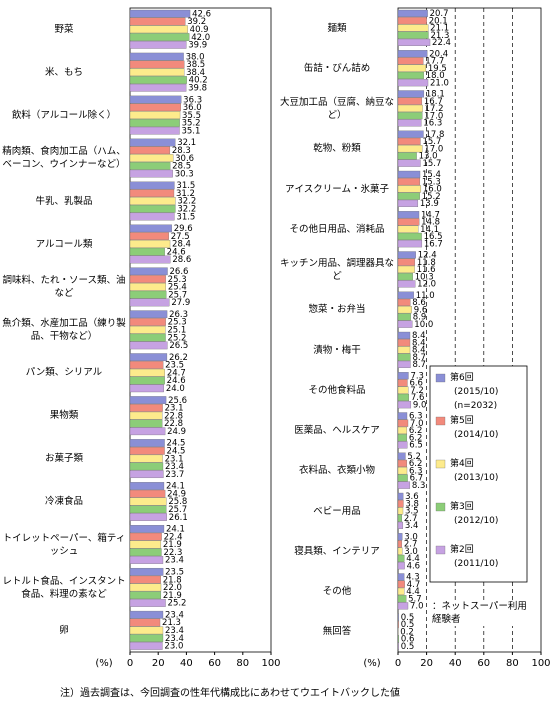 This screenshot has height=712, width=550. Describe the element at coordinates (64, 201) in the screenshot. I see `category-label: 牛乳、乳製品` at that location.